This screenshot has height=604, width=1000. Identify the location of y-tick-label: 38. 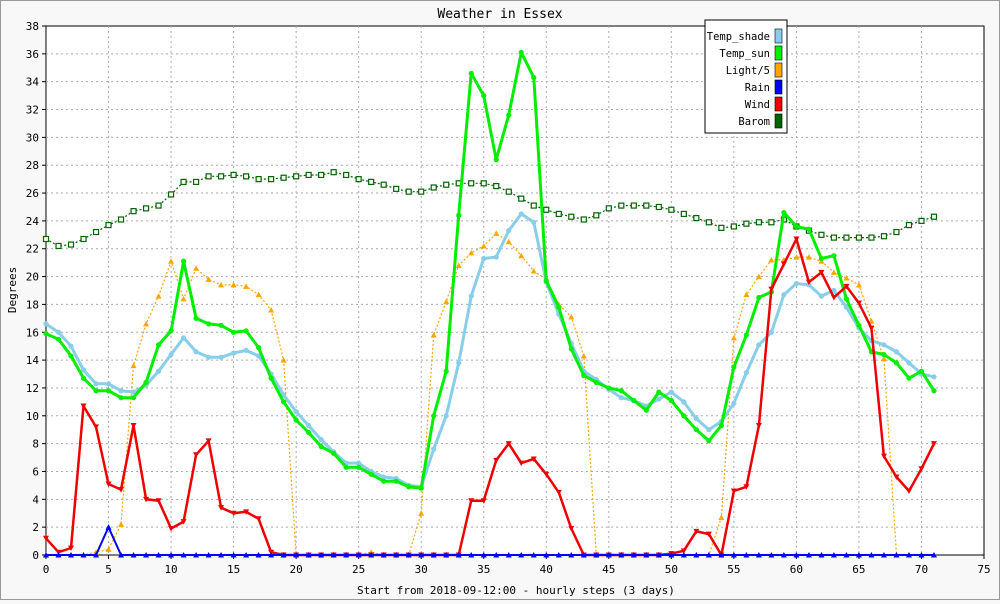
(32, 26).